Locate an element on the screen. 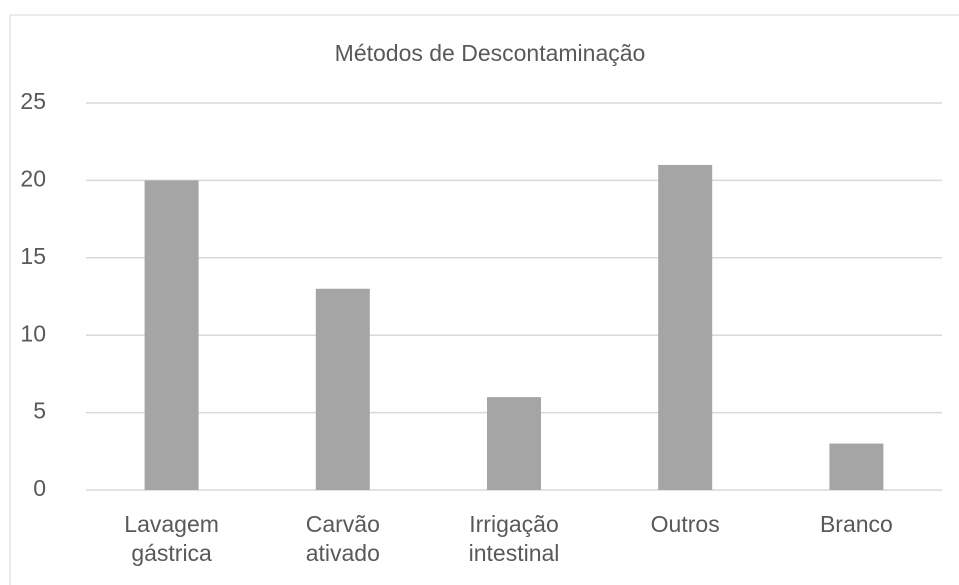 The height and width of the screenshot is (585, 959). chart-title: Métodos de Descontaminação is located at coordinates (490, 53).